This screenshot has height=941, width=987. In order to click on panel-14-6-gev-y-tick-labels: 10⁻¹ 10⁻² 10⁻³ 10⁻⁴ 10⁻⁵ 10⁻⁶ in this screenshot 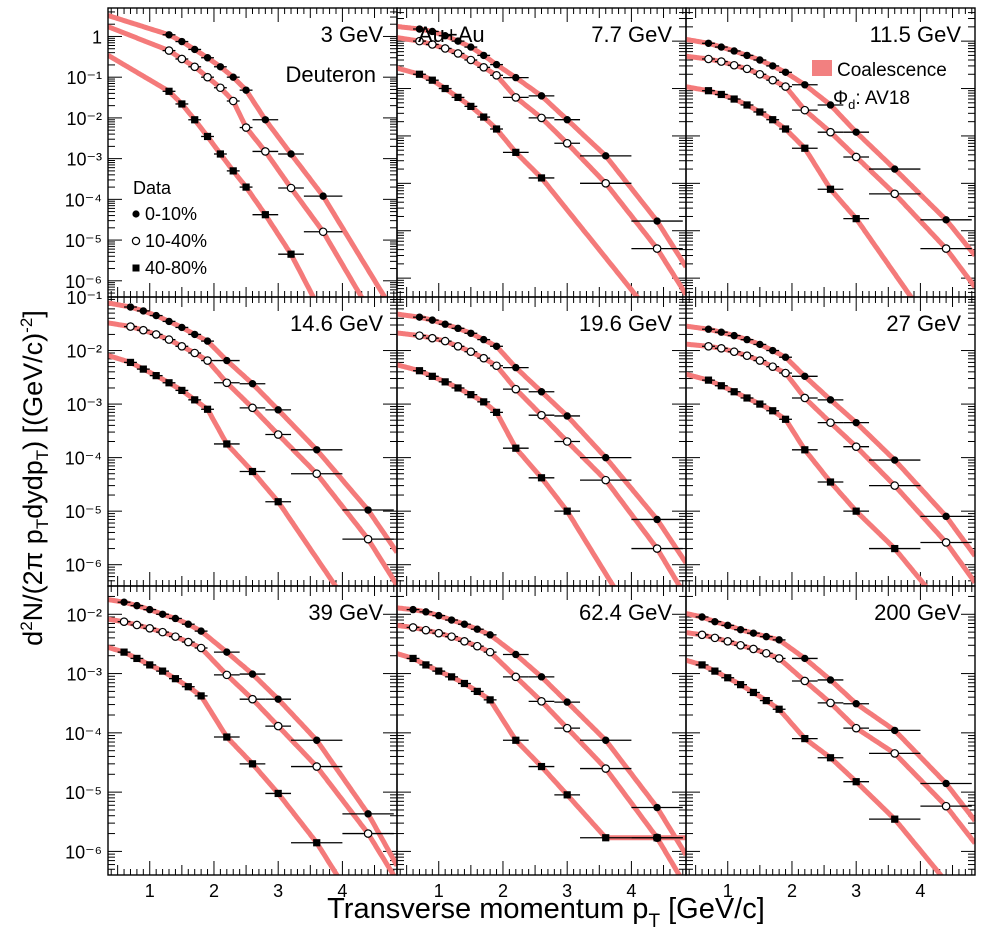, I will do `click(83, 432)`.